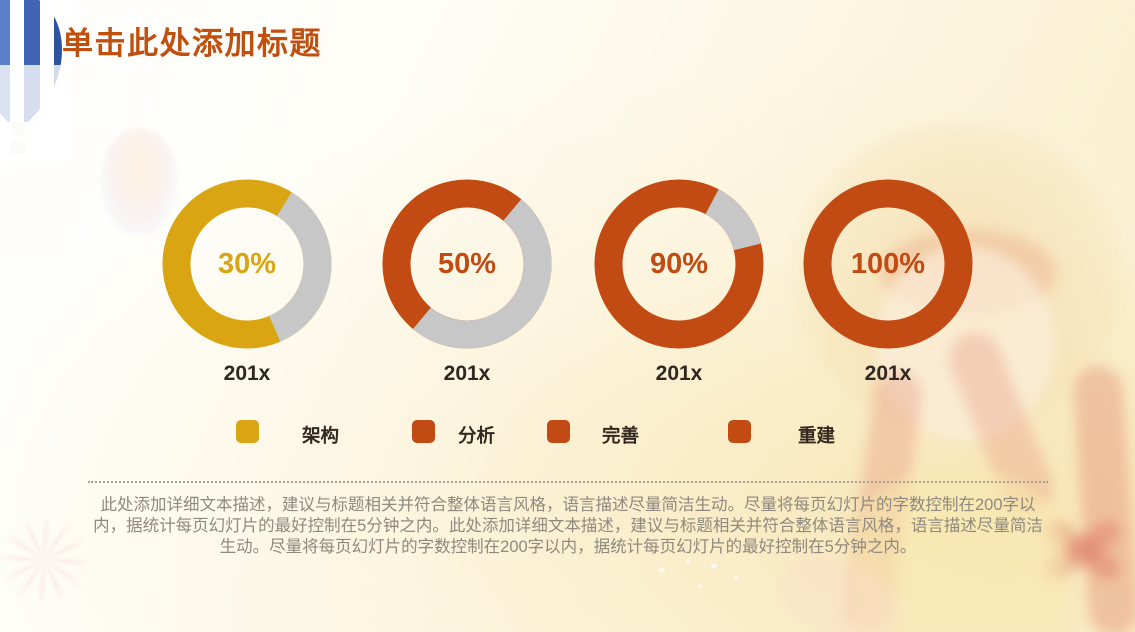  I want to click on legend-label: 重建, so click(817, 435).